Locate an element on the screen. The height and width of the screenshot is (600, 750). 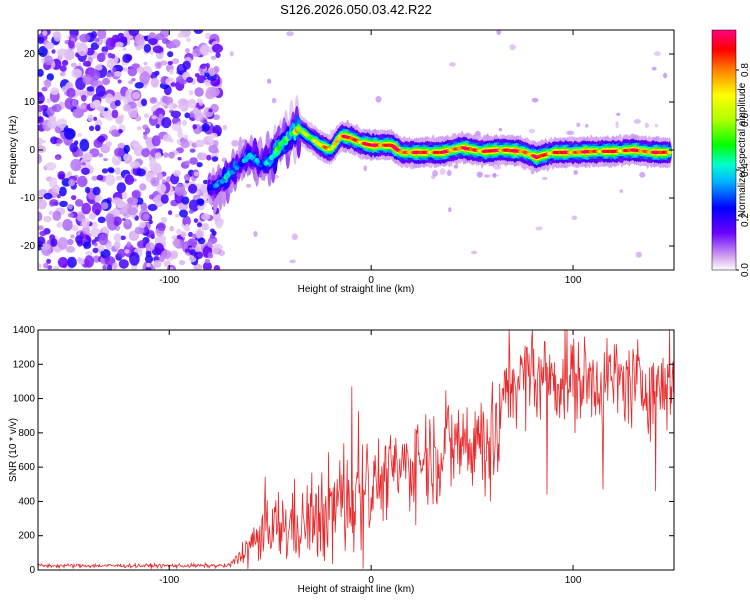
spectrogram-y-tick-label: 0 is located at coordinates (32, 150).